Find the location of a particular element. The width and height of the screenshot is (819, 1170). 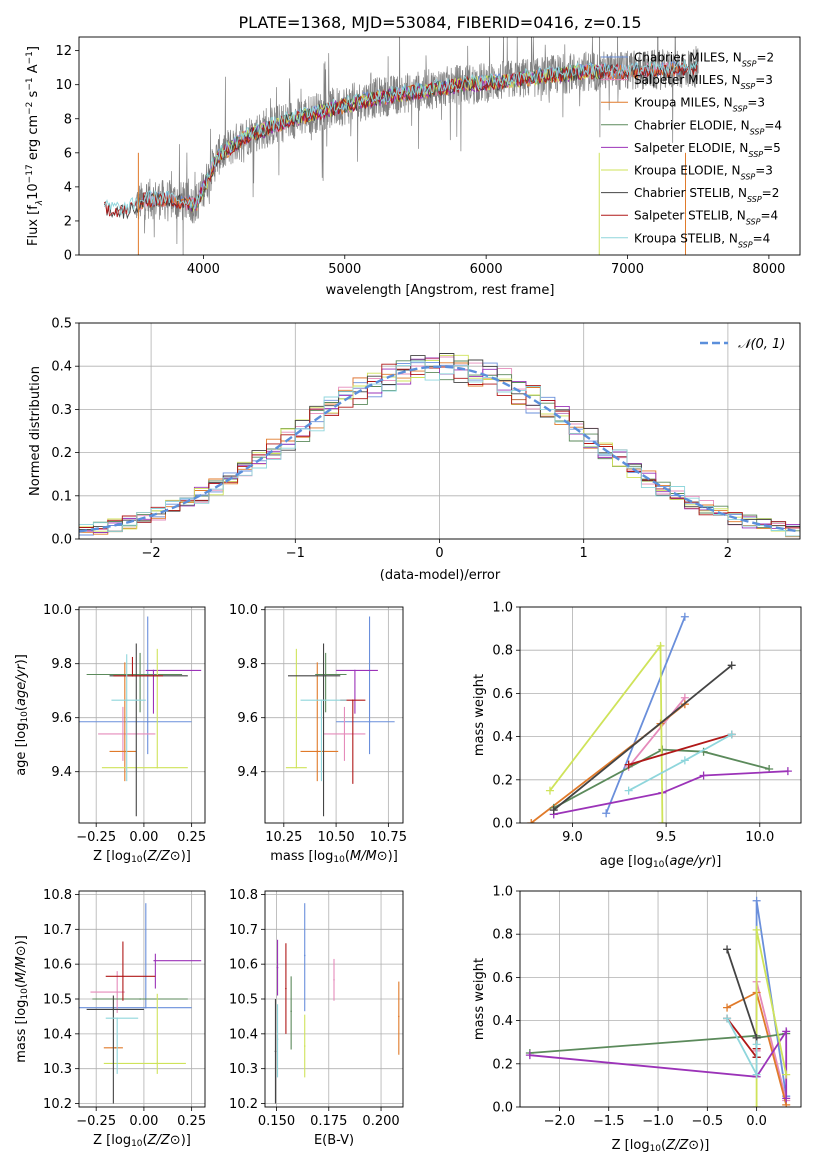

mass_weight_vs_age-xtick-label: 9.5 is located at coordinates (666, 837).